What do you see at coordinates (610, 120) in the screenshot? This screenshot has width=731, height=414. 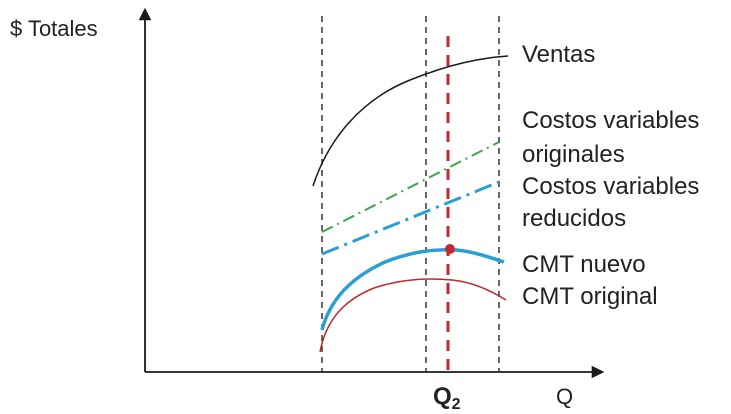 I see `cv-originales-label-line1: Costos variables` at bounding box center [610, 120].